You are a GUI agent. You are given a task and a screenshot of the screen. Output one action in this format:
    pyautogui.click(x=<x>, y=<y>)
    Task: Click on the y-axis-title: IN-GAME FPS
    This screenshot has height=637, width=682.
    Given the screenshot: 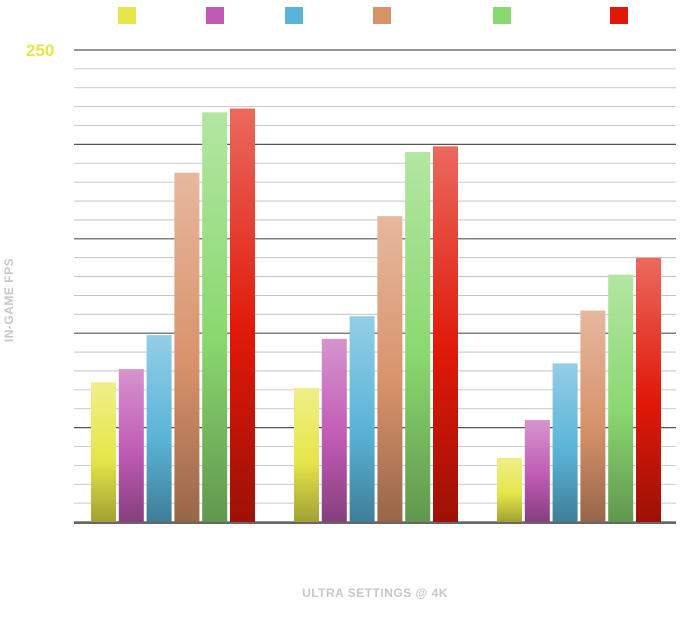 What is the action you would take?
    pyautogui.click(x=9, y=300)
    